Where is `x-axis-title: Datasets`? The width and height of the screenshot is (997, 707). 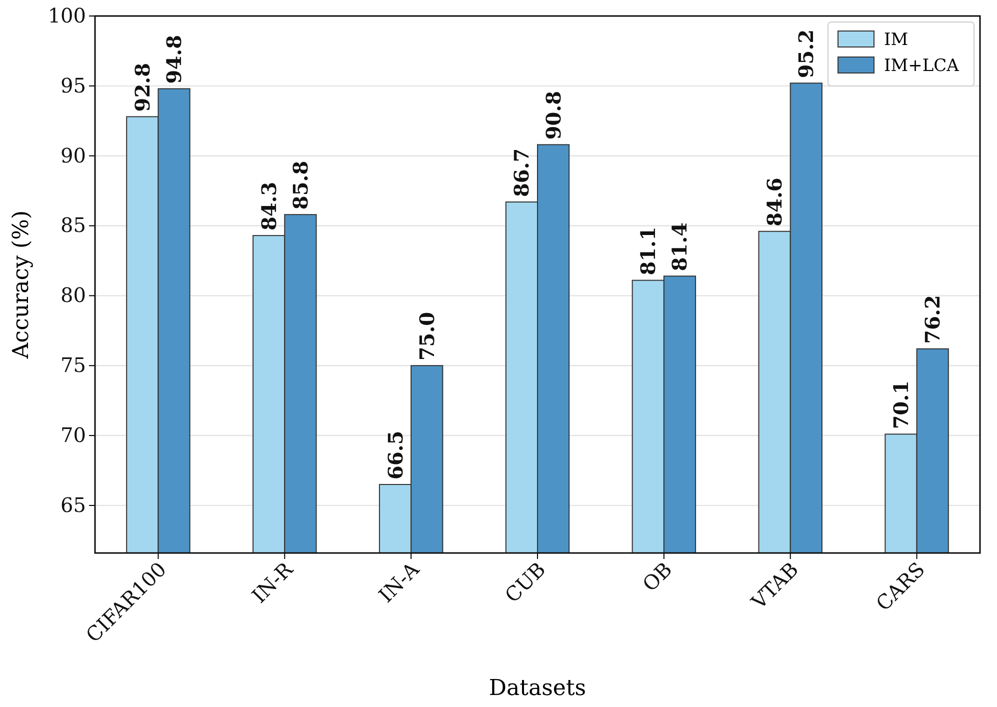 x-axis-title: Datasets is located at coordinates (537, 688).